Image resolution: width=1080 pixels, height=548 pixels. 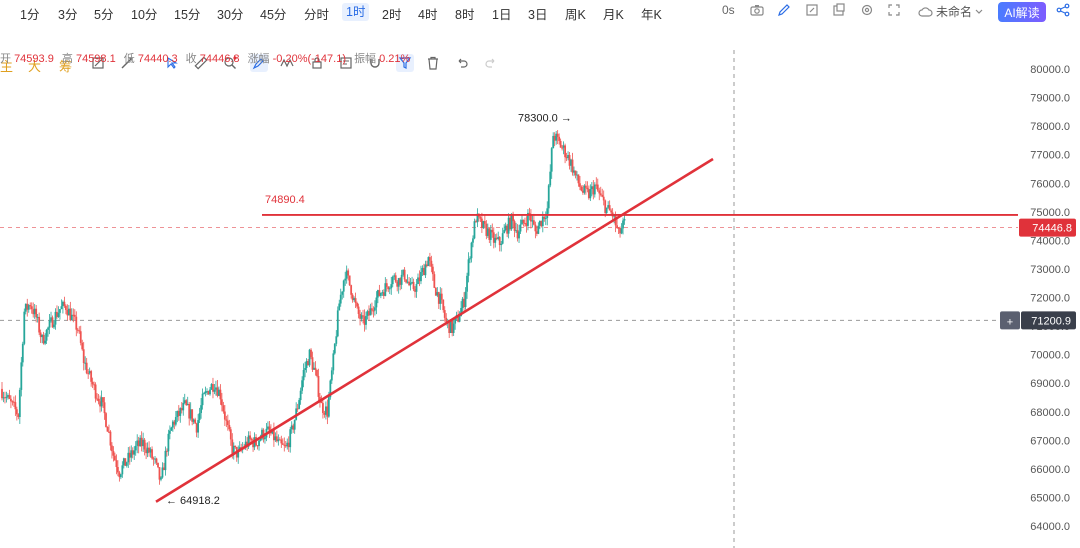 I want to click on y-tick-label: 66000.0, so click(x=1050, y=470).